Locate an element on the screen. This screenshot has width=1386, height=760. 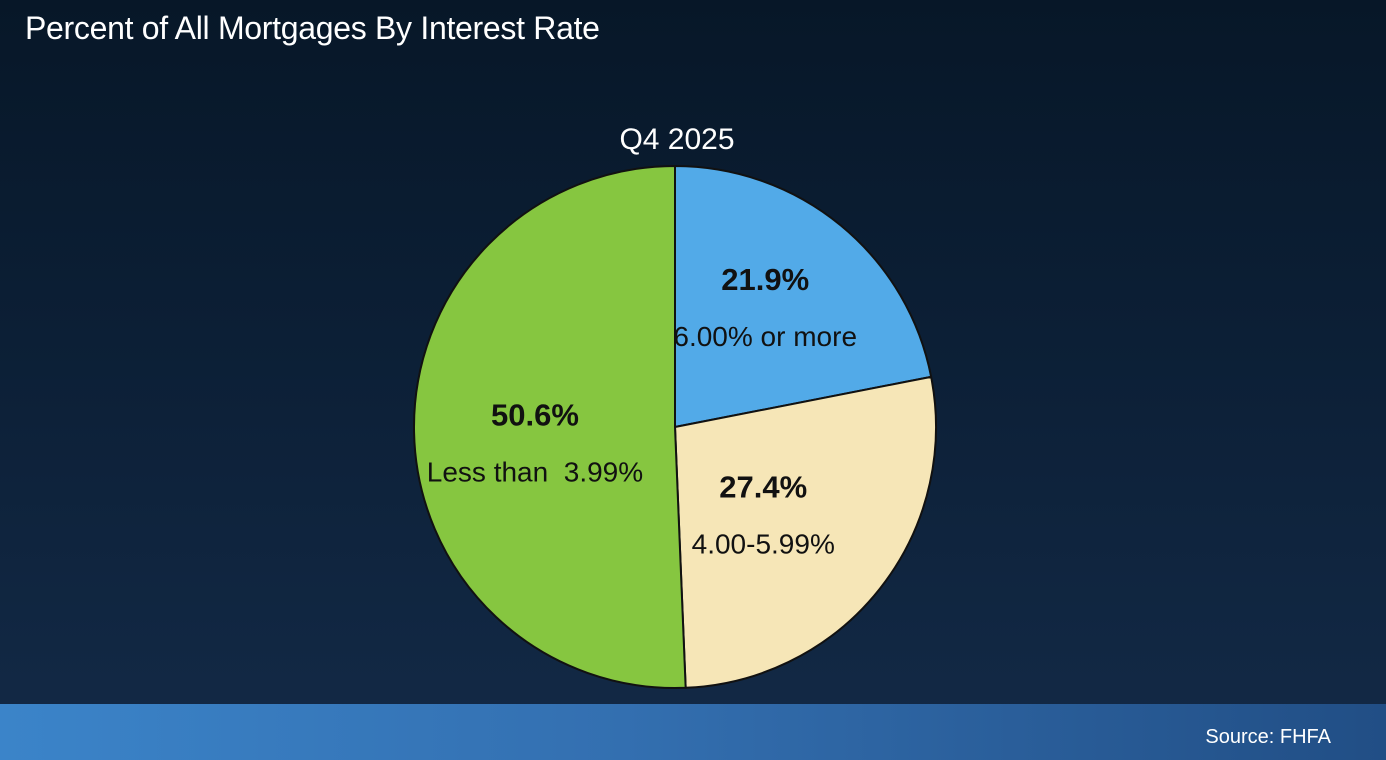
footer-bar: Source: FHFA is located at coordinates (693, 732).